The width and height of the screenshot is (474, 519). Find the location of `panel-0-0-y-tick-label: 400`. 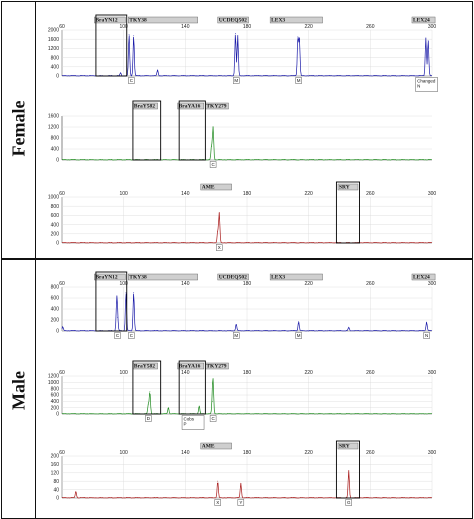

panel-0-0-y-tick-label: 400 is located at coordinates (55, 68).